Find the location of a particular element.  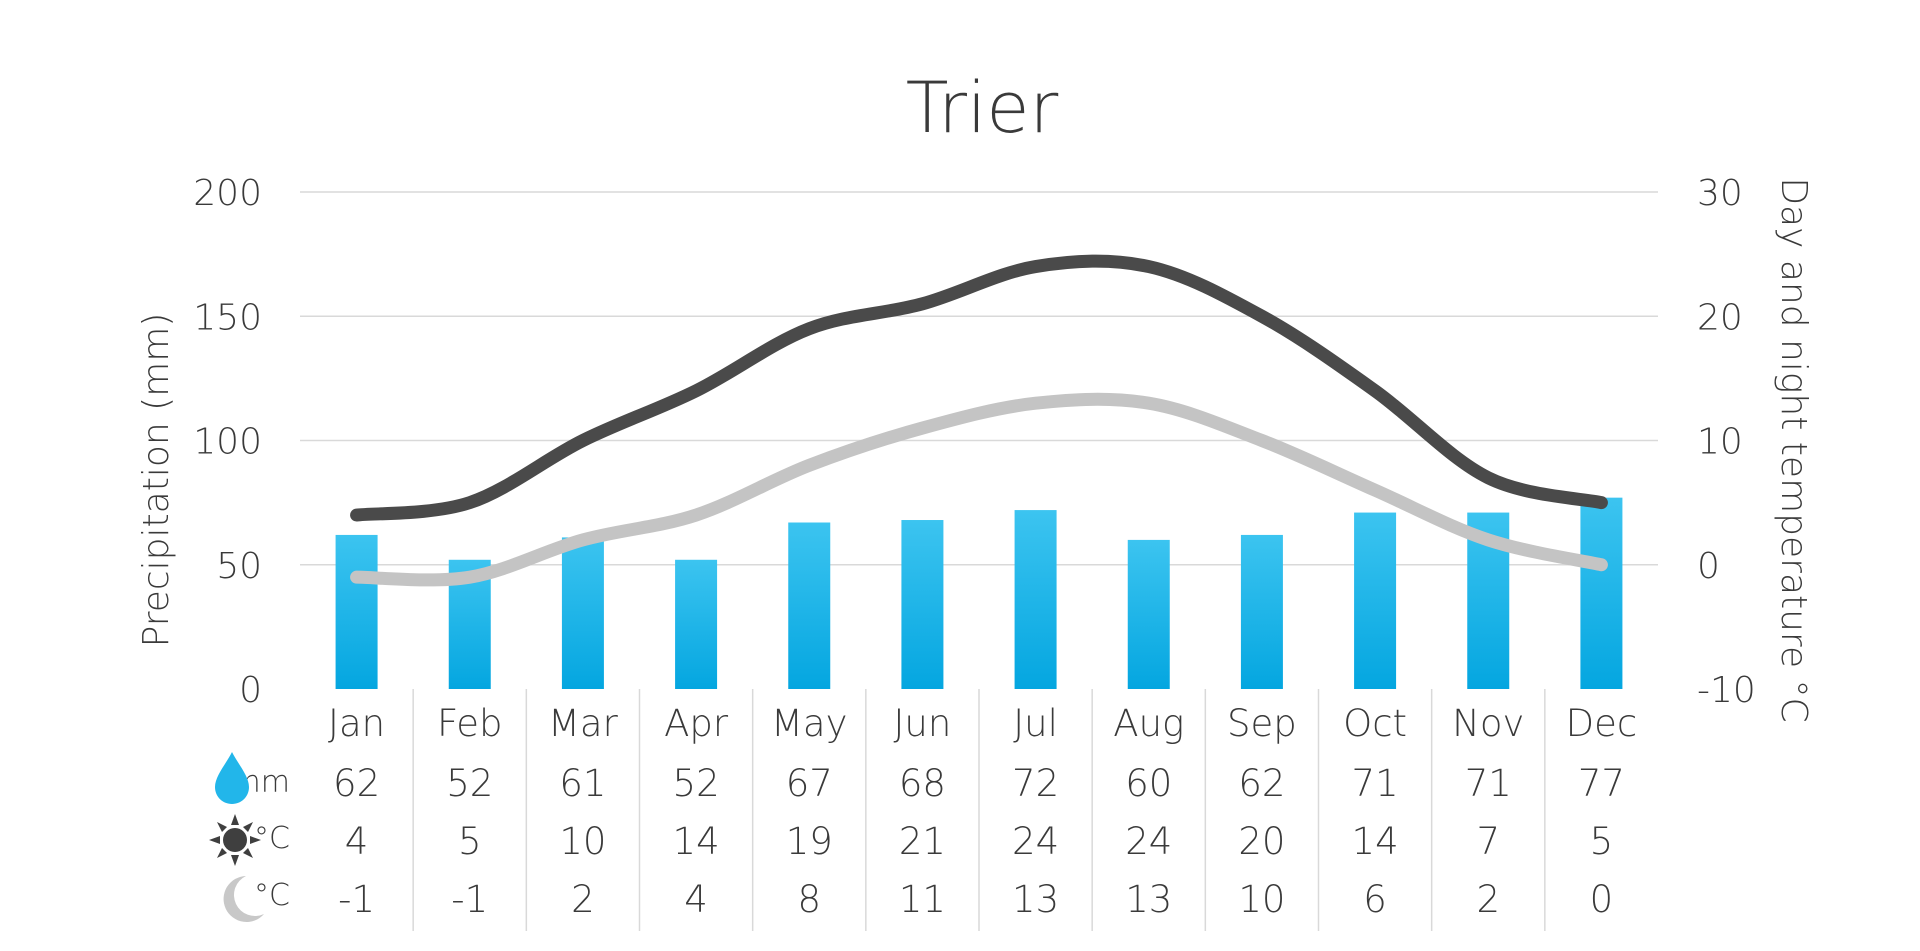

left-tick-label: 100 is located at coordinates (227, 442).